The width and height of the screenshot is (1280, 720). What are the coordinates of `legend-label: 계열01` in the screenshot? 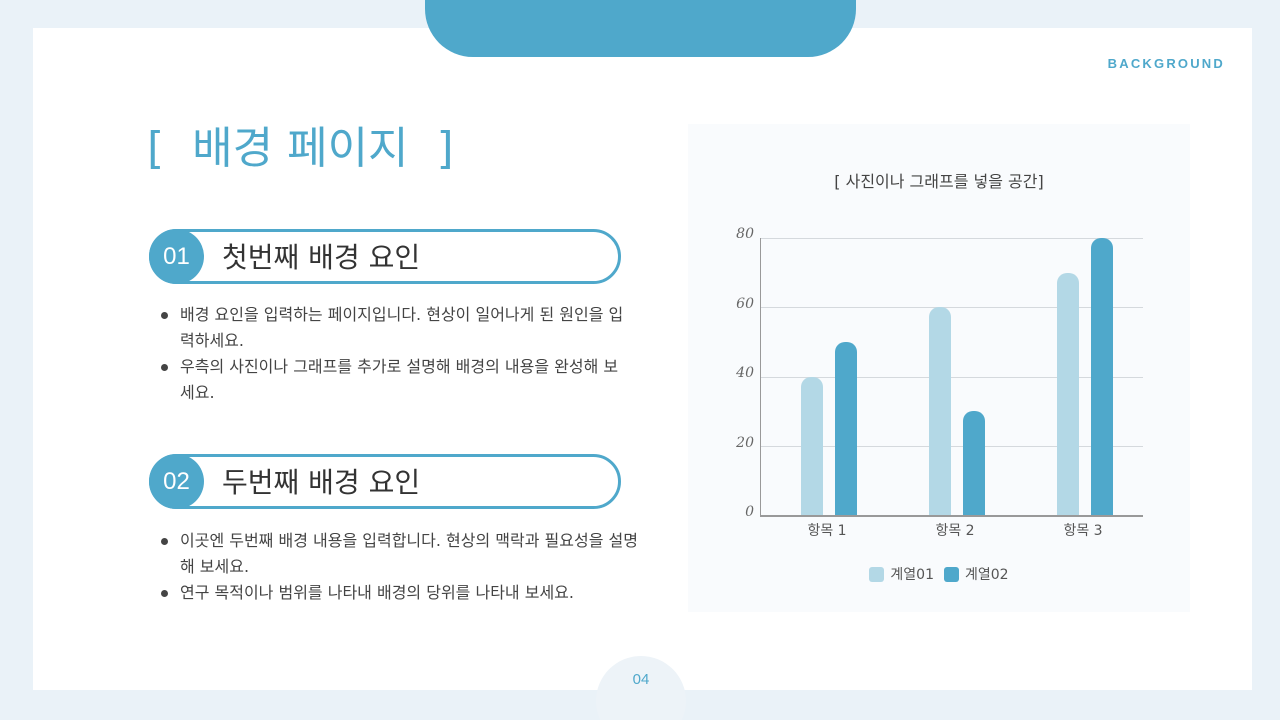 It's located at (912, 575).